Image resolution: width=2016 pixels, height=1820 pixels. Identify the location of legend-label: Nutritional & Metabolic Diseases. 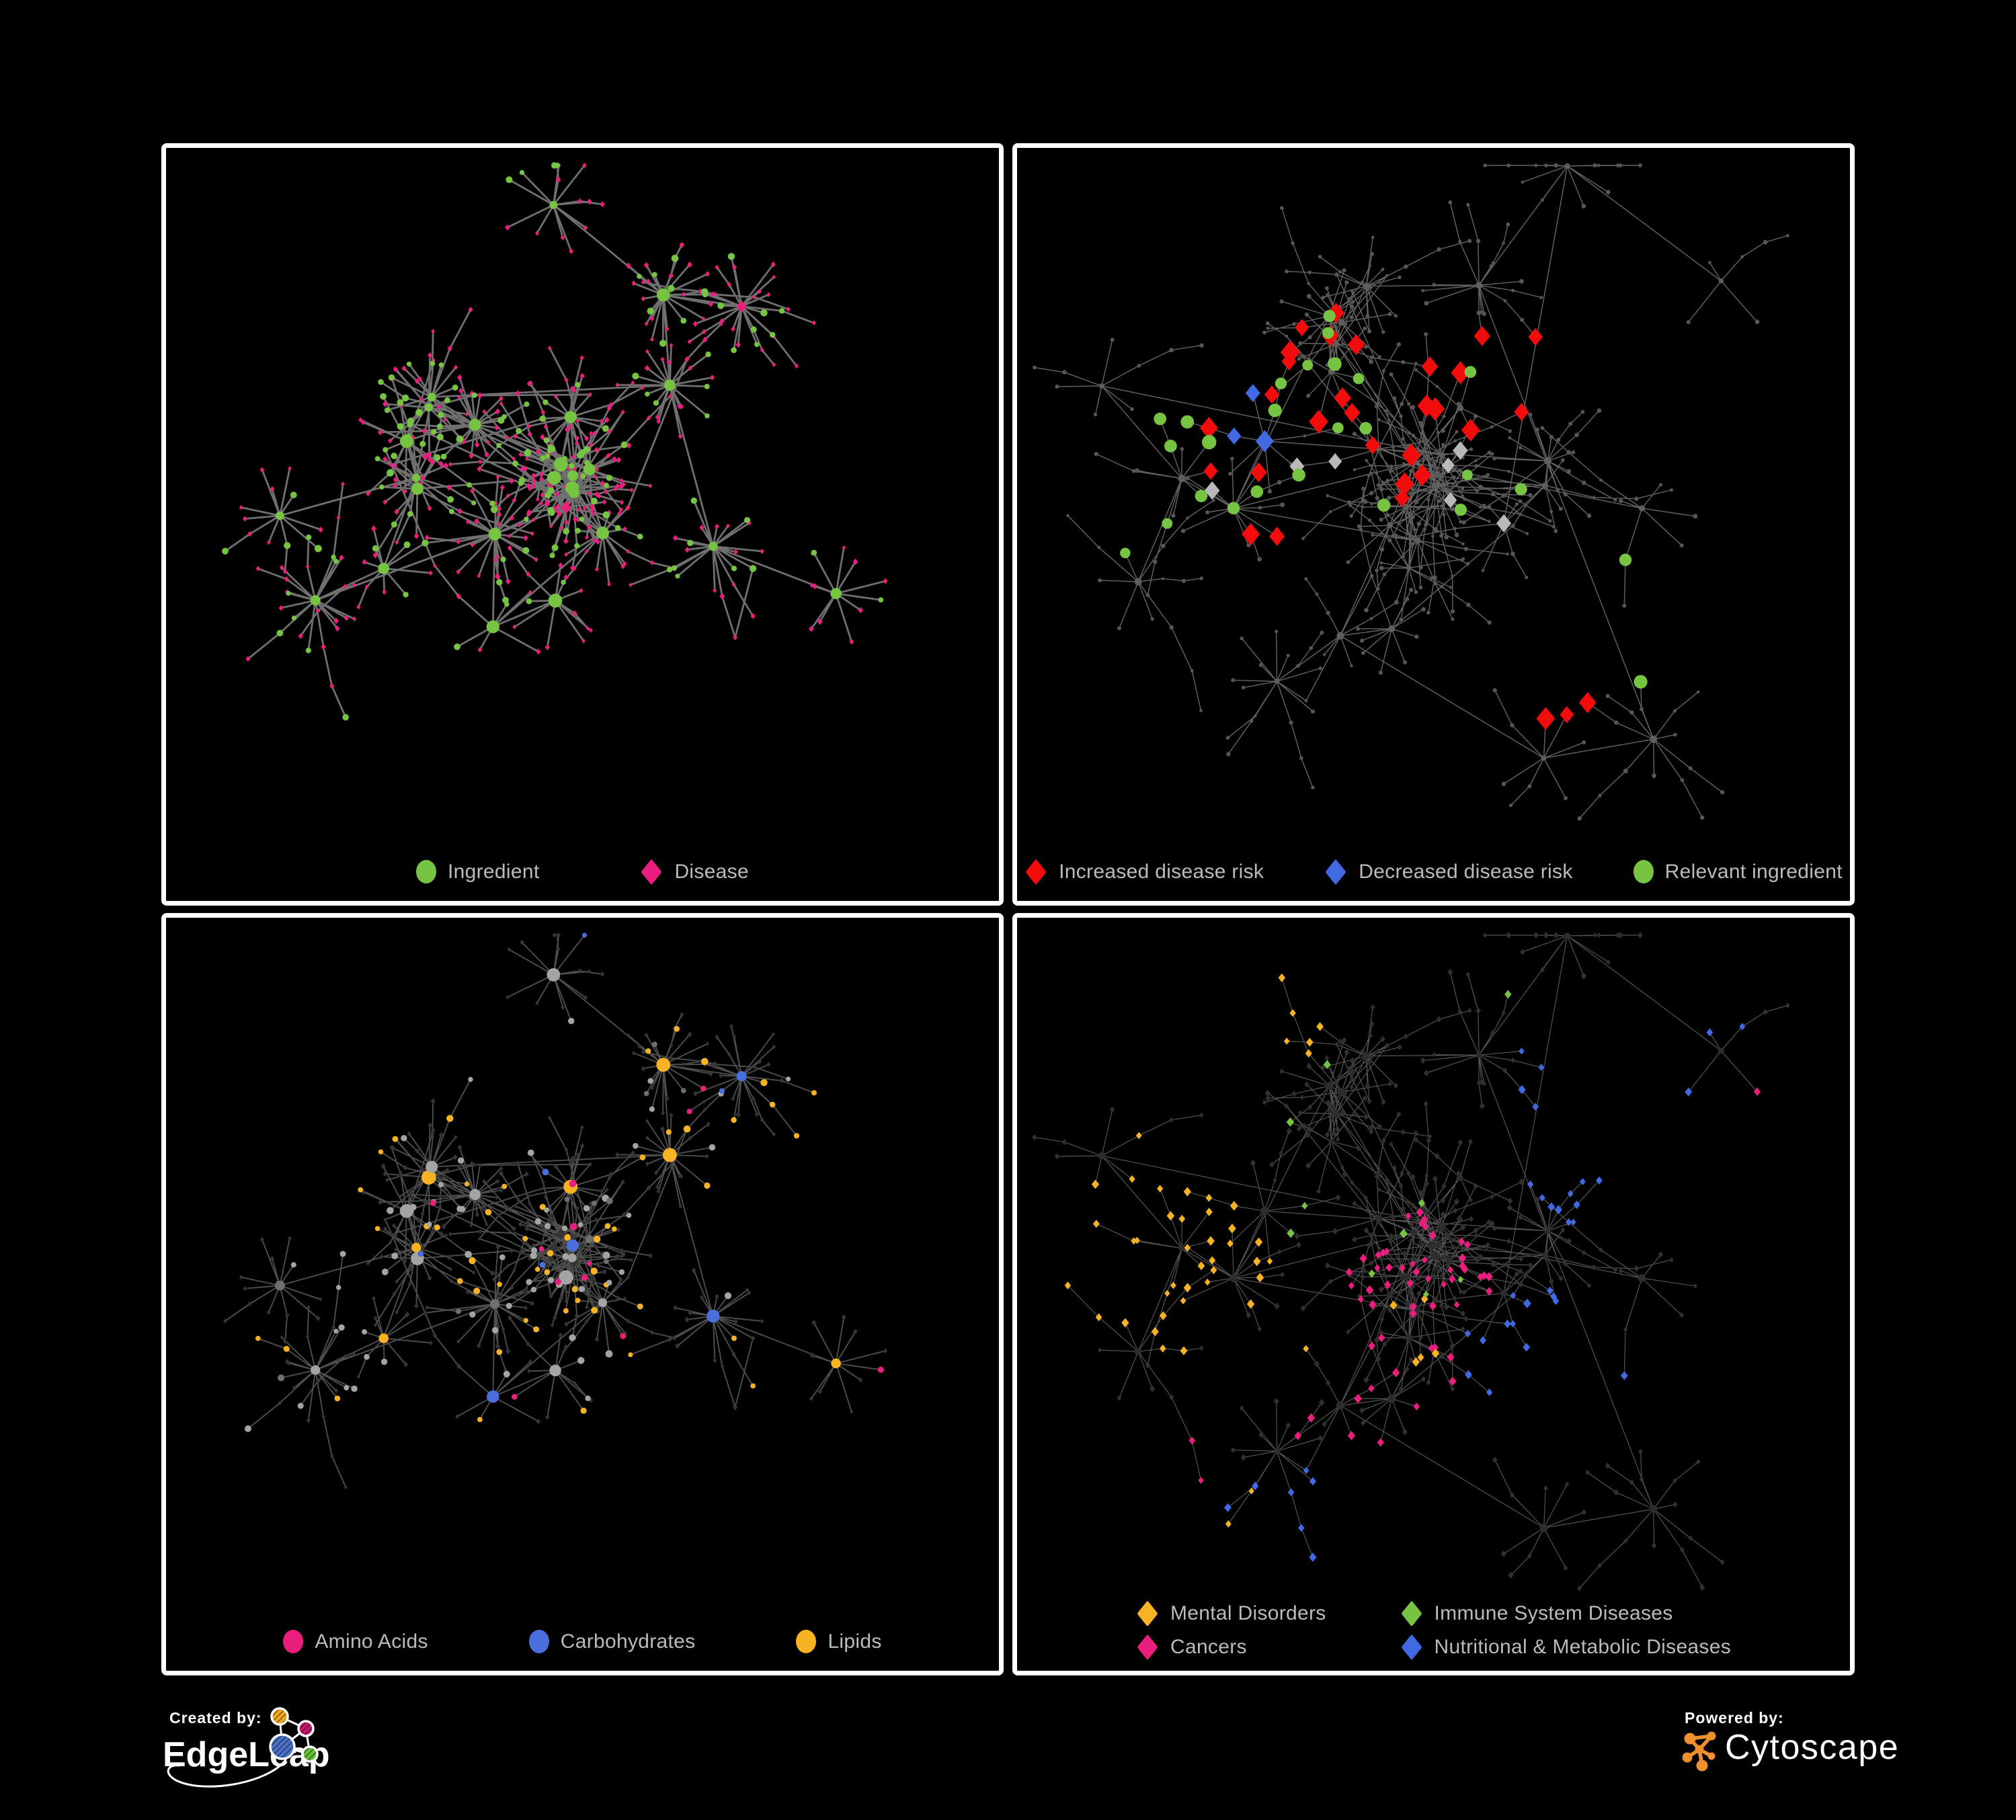
(1582, 1647).